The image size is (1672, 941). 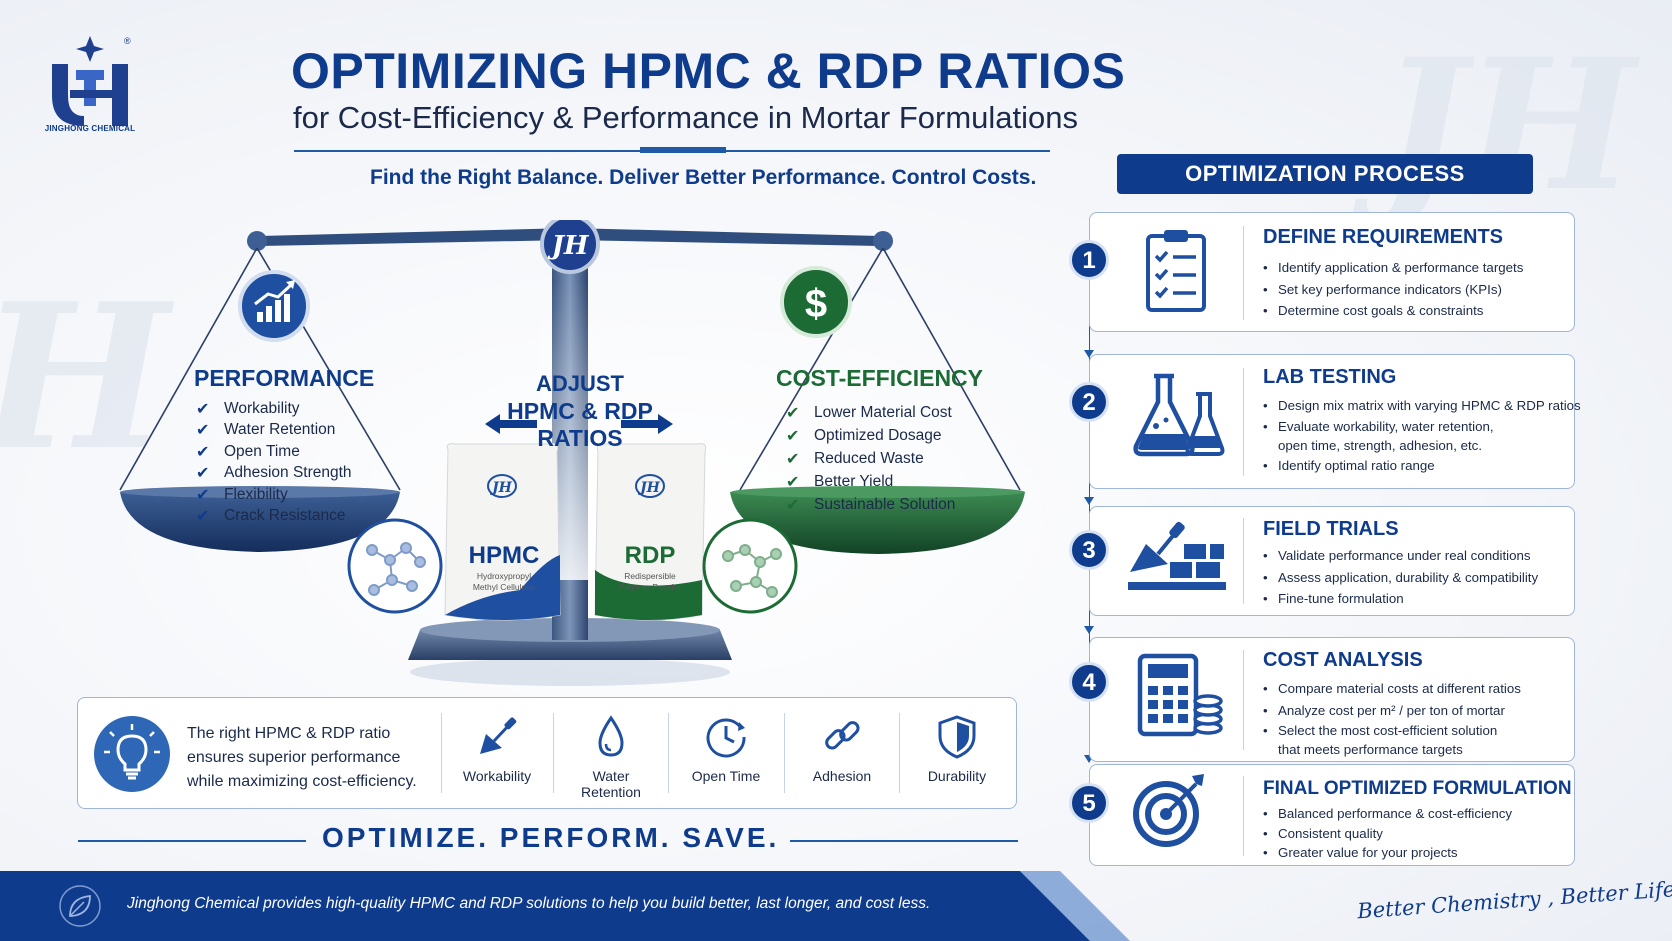 I want to click on list-item: ✔ Water Retention, so click(x=266, y=430).